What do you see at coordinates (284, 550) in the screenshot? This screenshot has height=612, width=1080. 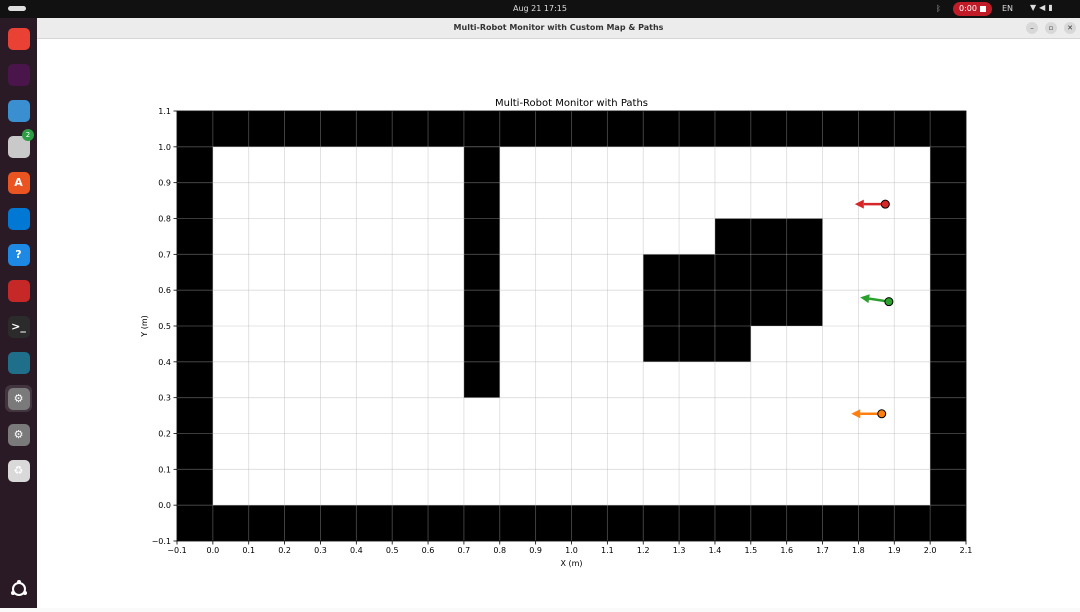 I see `x-tick-label: 0.2` at bounding box center [284, 550].